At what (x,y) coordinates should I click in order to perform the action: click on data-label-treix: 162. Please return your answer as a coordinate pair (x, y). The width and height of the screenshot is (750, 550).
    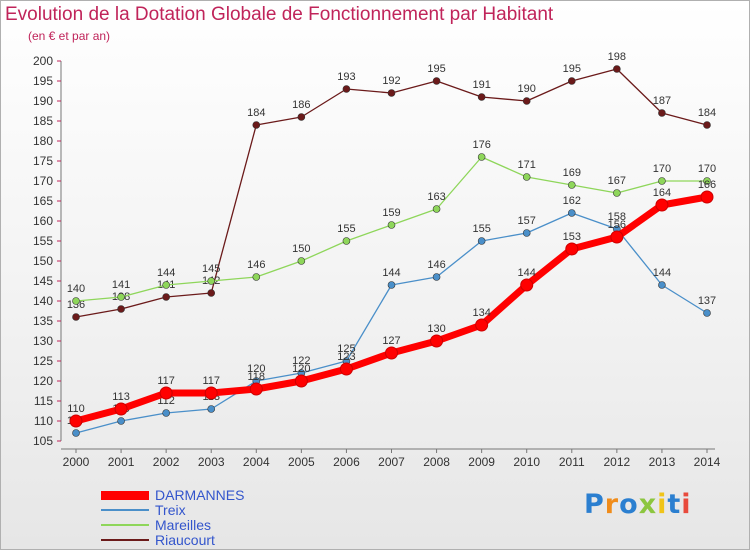
    Looking at the image, I should click on (572, 201).